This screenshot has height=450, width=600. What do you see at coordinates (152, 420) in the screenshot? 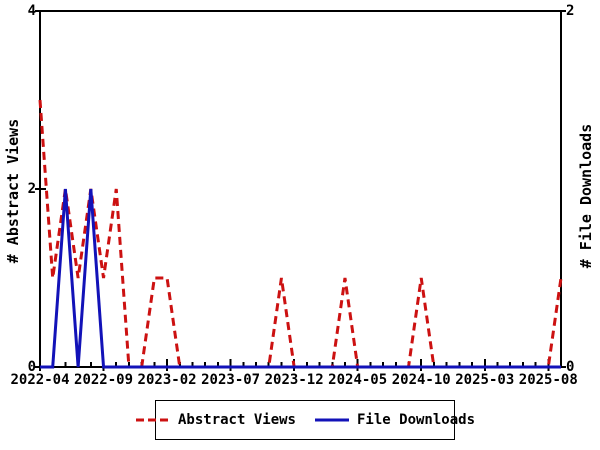
I see `dashed-line-sample-icon` at bounding box center [152, 420].